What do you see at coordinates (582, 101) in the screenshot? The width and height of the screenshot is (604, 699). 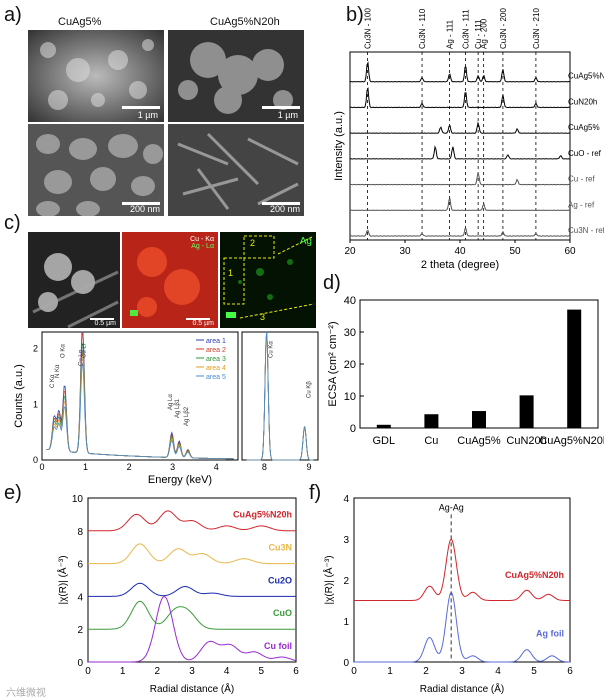 I see `series-label: CuN20h` at bounding box center [582, 101].